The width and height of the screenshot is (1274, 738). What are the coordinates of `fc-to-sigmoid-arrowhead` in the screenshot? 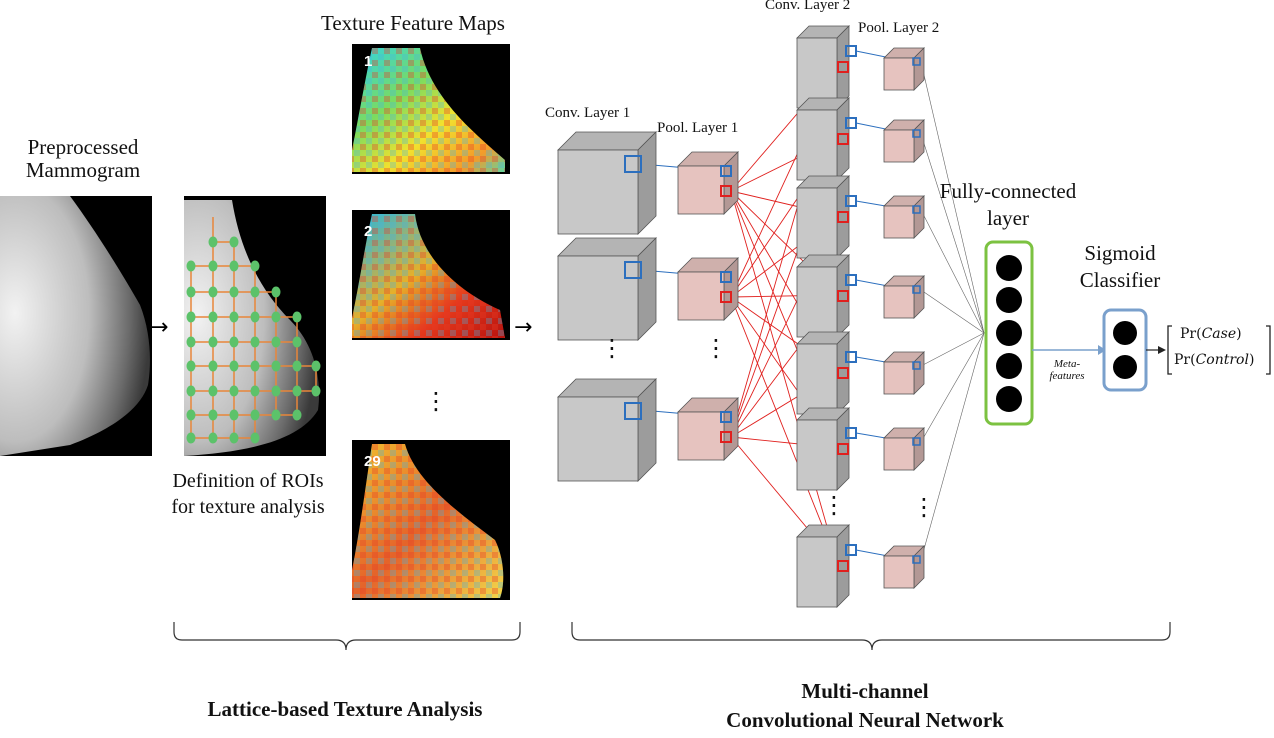 It's located at (1102, 350).